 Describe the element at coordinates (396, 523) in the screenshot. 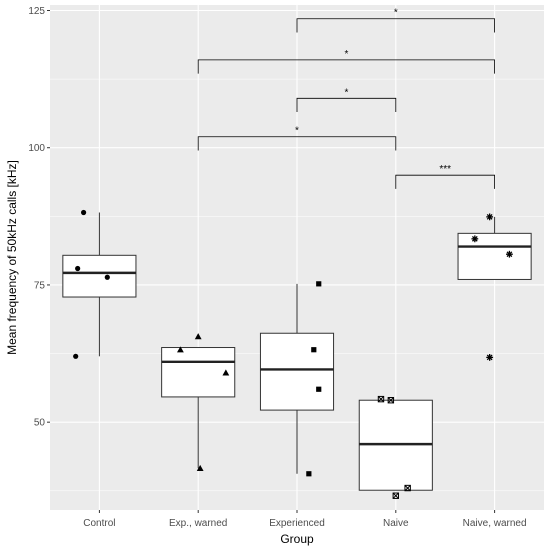

I see `x-tick-label: Naive` at that location.